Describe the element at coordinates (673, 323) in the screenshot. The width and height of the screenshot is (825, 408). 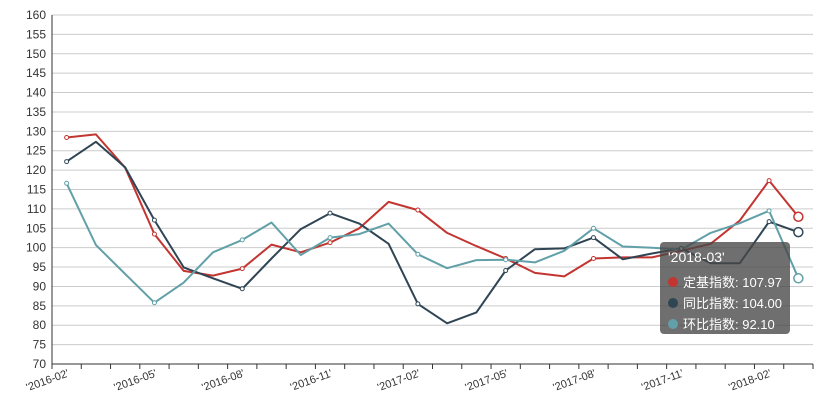
I see `tooltip-dot-mom-index` at that location.